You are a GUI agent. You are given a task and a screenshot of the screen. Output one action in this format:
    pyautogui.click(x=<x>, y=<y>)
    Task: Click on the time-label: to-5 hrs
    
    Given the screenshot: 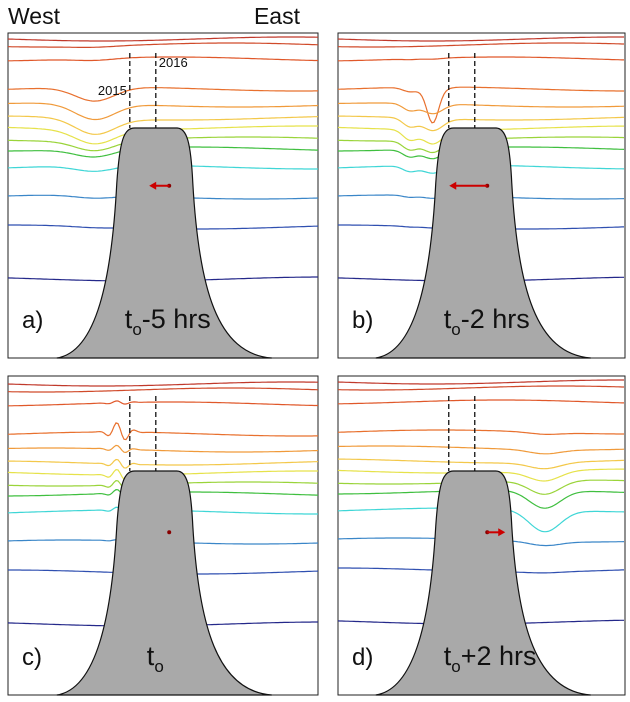 What is the action you would take?
    pyautogui.click(x=168, y=321)
    